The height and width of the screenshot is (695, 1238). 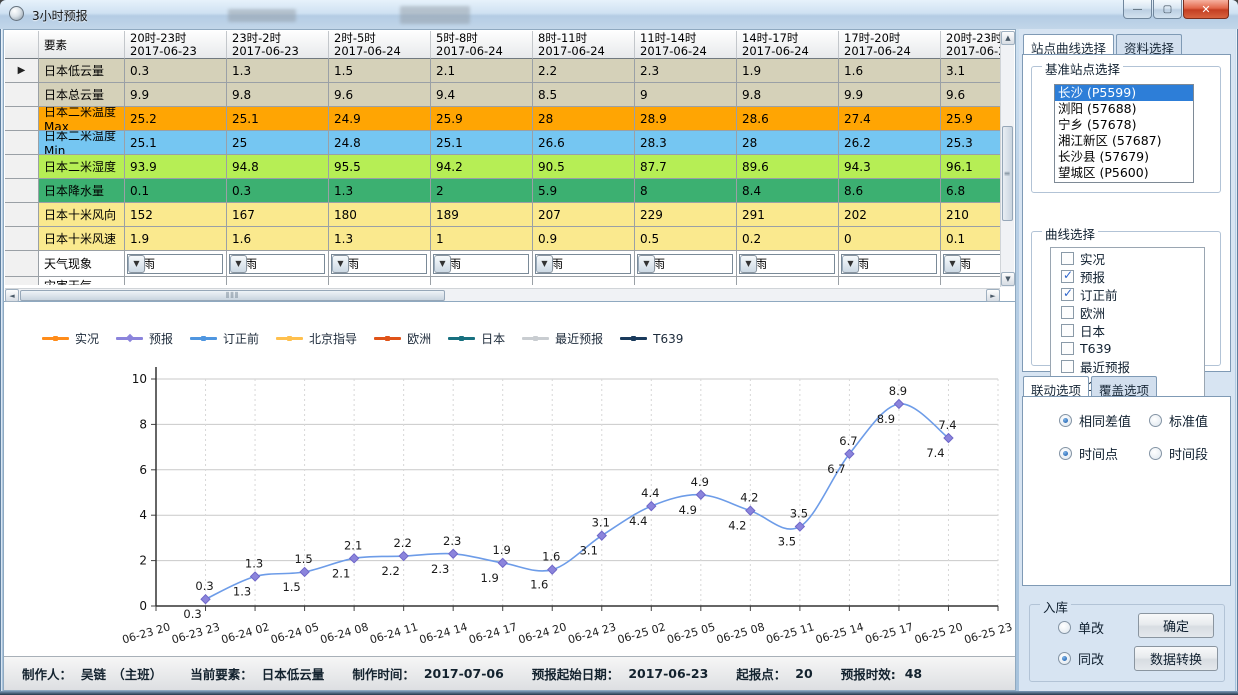 I want to click on table-cell: 0.1, so click(x=970, y=239).